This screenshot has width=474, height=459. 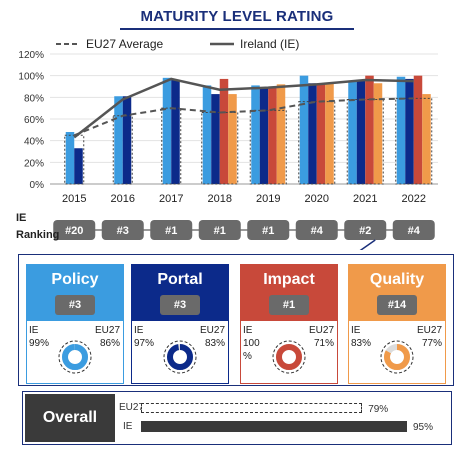 I want to click on overall-ie-label: IE, so click(x=128, y=426).